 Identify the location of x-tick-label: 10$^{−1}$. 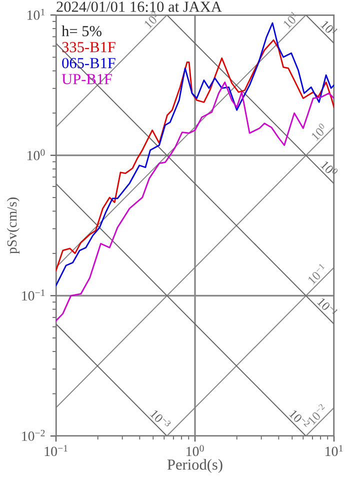
(56, 450).